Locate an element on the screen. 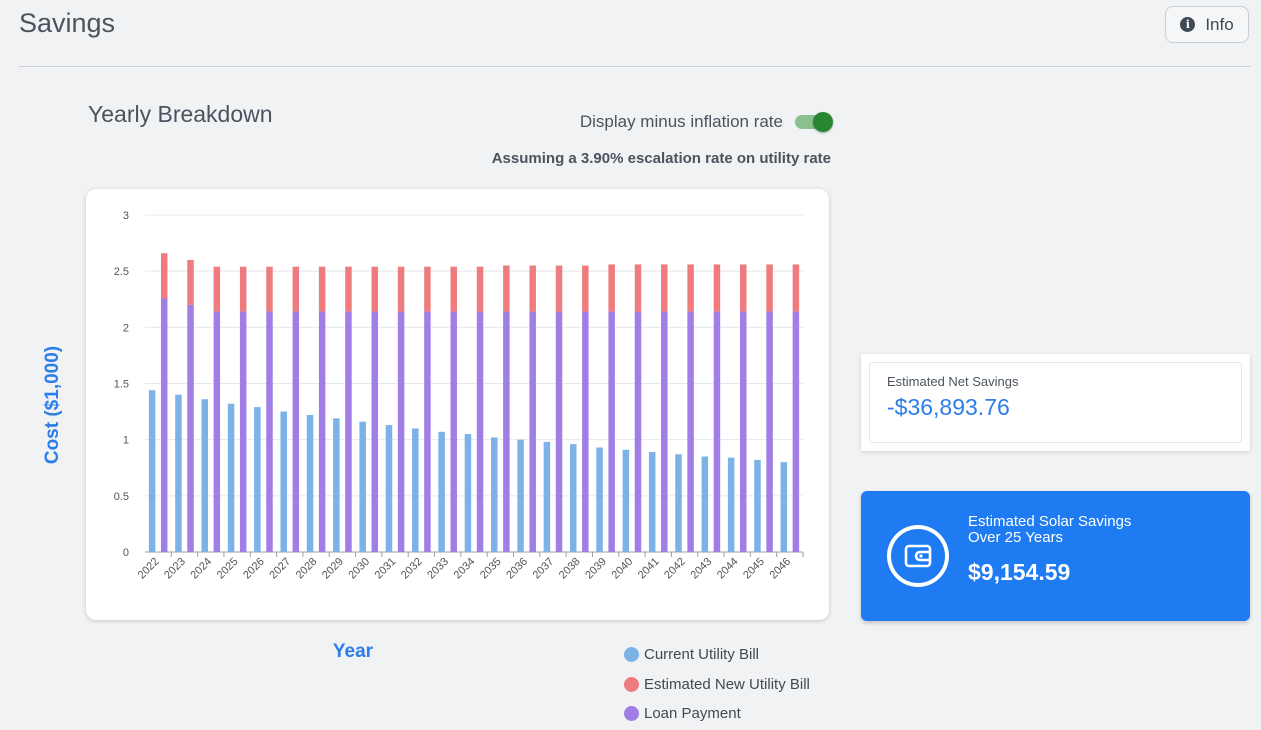  legend-item-new-utility-bill: Estimated New Utility Bill is located at coordinates (717, 685).